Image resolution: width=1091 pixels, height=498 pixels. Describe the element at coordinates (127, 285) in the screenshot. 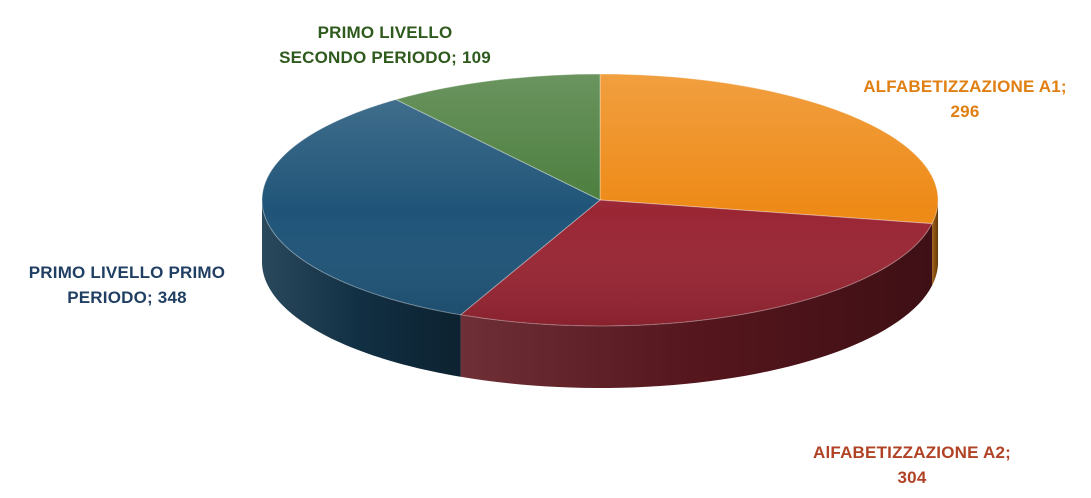

I see `data-label-3: PRIMO LIVELLO PRIMO PERIODO; 348` at that location.